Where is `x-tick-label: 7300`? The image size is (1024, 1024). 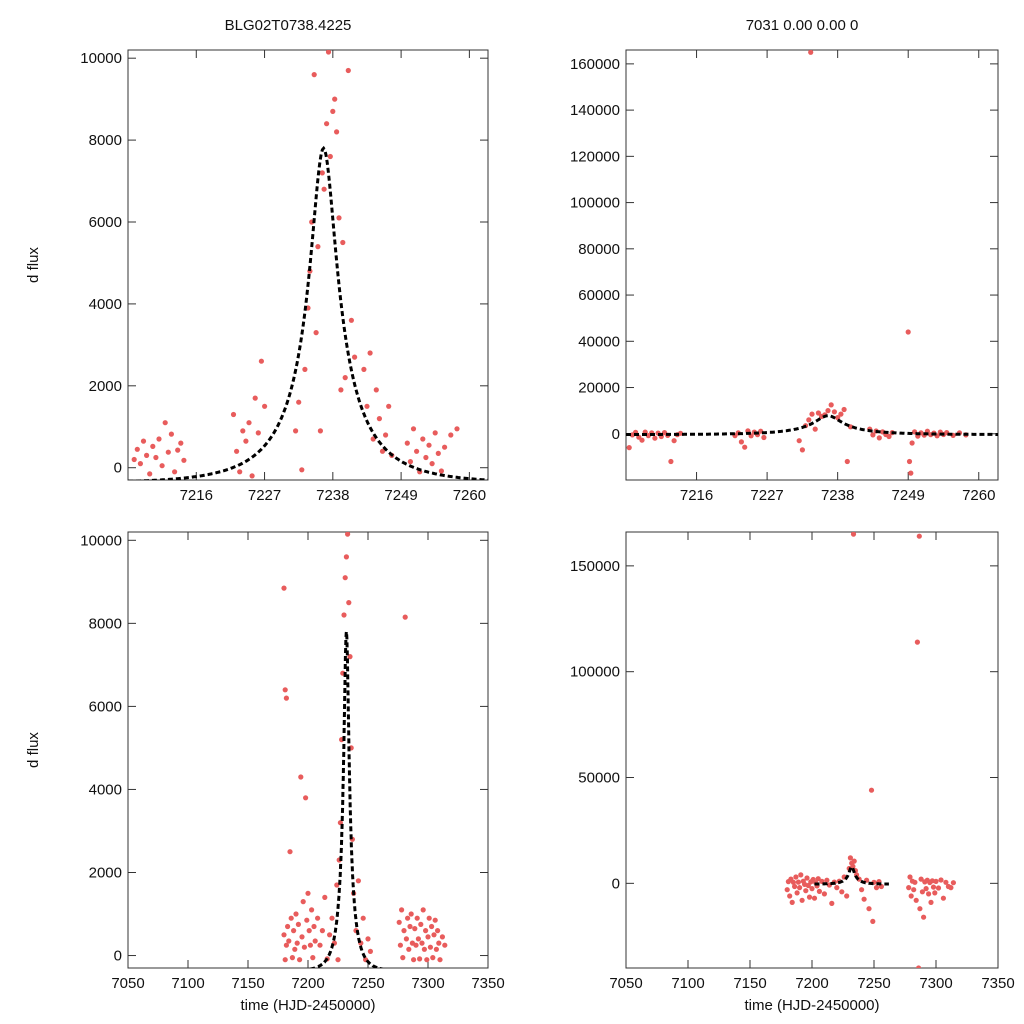 x-tick-label: 7300 is located at coordinates (427, 983).